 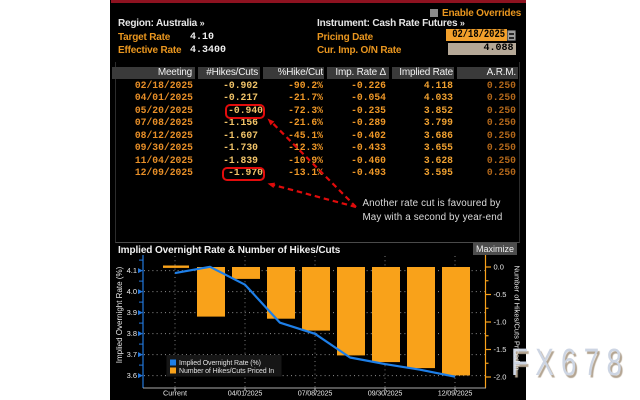 I want to click on svg-text: 3.7, so click(x=132, y=354).